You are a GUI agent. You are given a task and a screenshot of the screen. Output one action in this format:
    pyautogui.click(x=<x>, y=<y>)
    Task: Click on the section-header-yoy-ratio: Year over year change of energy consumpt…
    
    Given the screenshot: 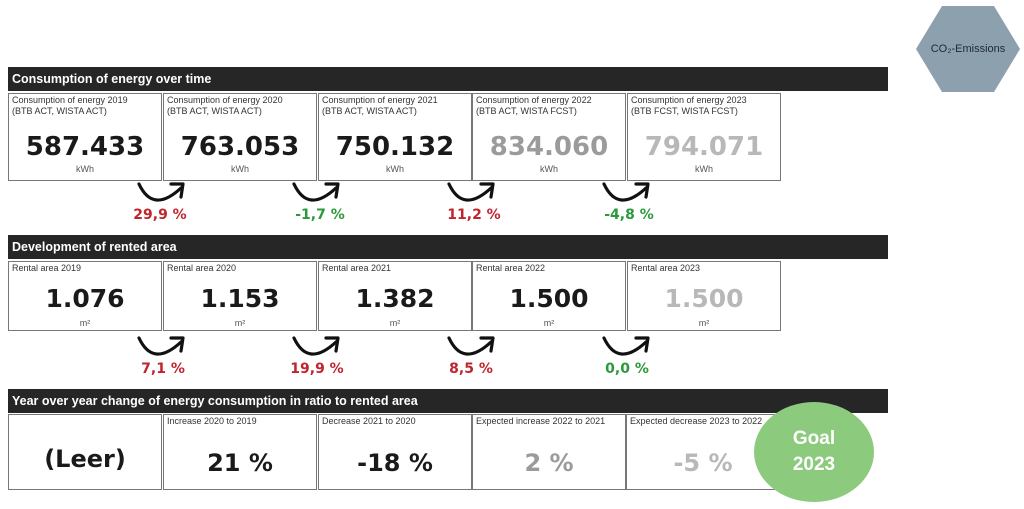 What is the action you would take?
    pyautogui.click(x=448, y=401)
    